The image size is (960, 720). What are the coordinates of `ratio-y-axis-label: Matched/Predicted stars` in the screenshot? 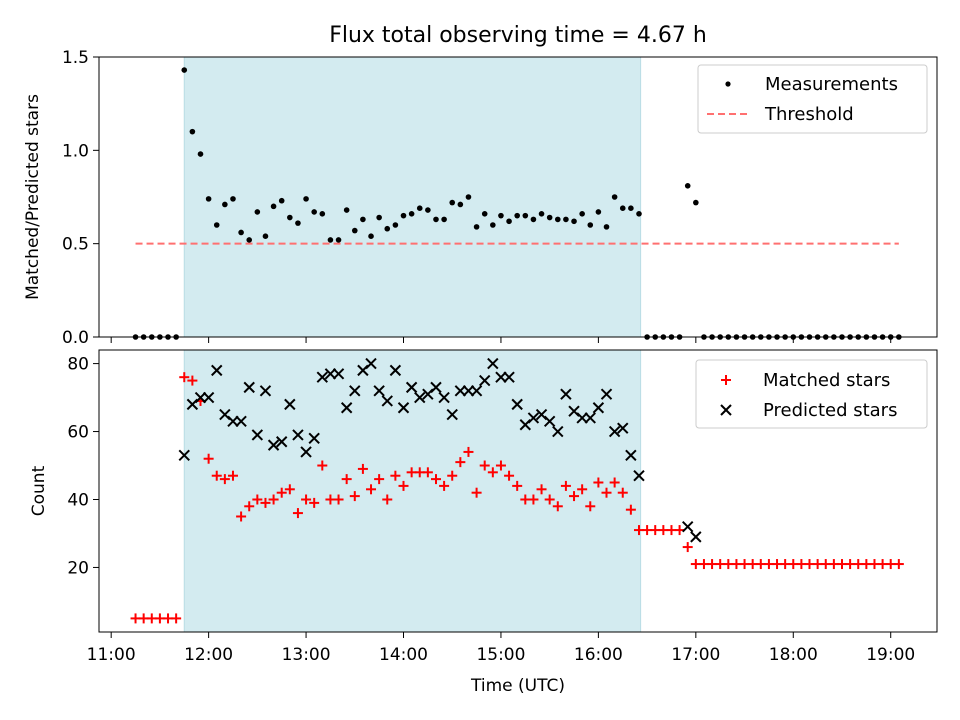 It's located at (33, 197).